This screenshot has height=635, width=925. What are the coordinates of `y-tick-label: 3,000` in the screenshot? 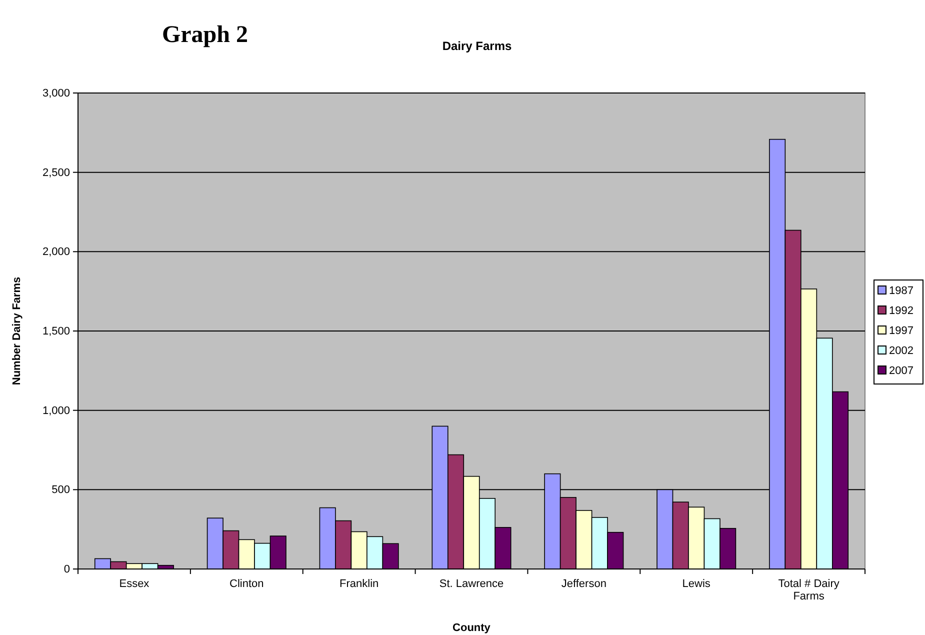 It's located at (56, 94).